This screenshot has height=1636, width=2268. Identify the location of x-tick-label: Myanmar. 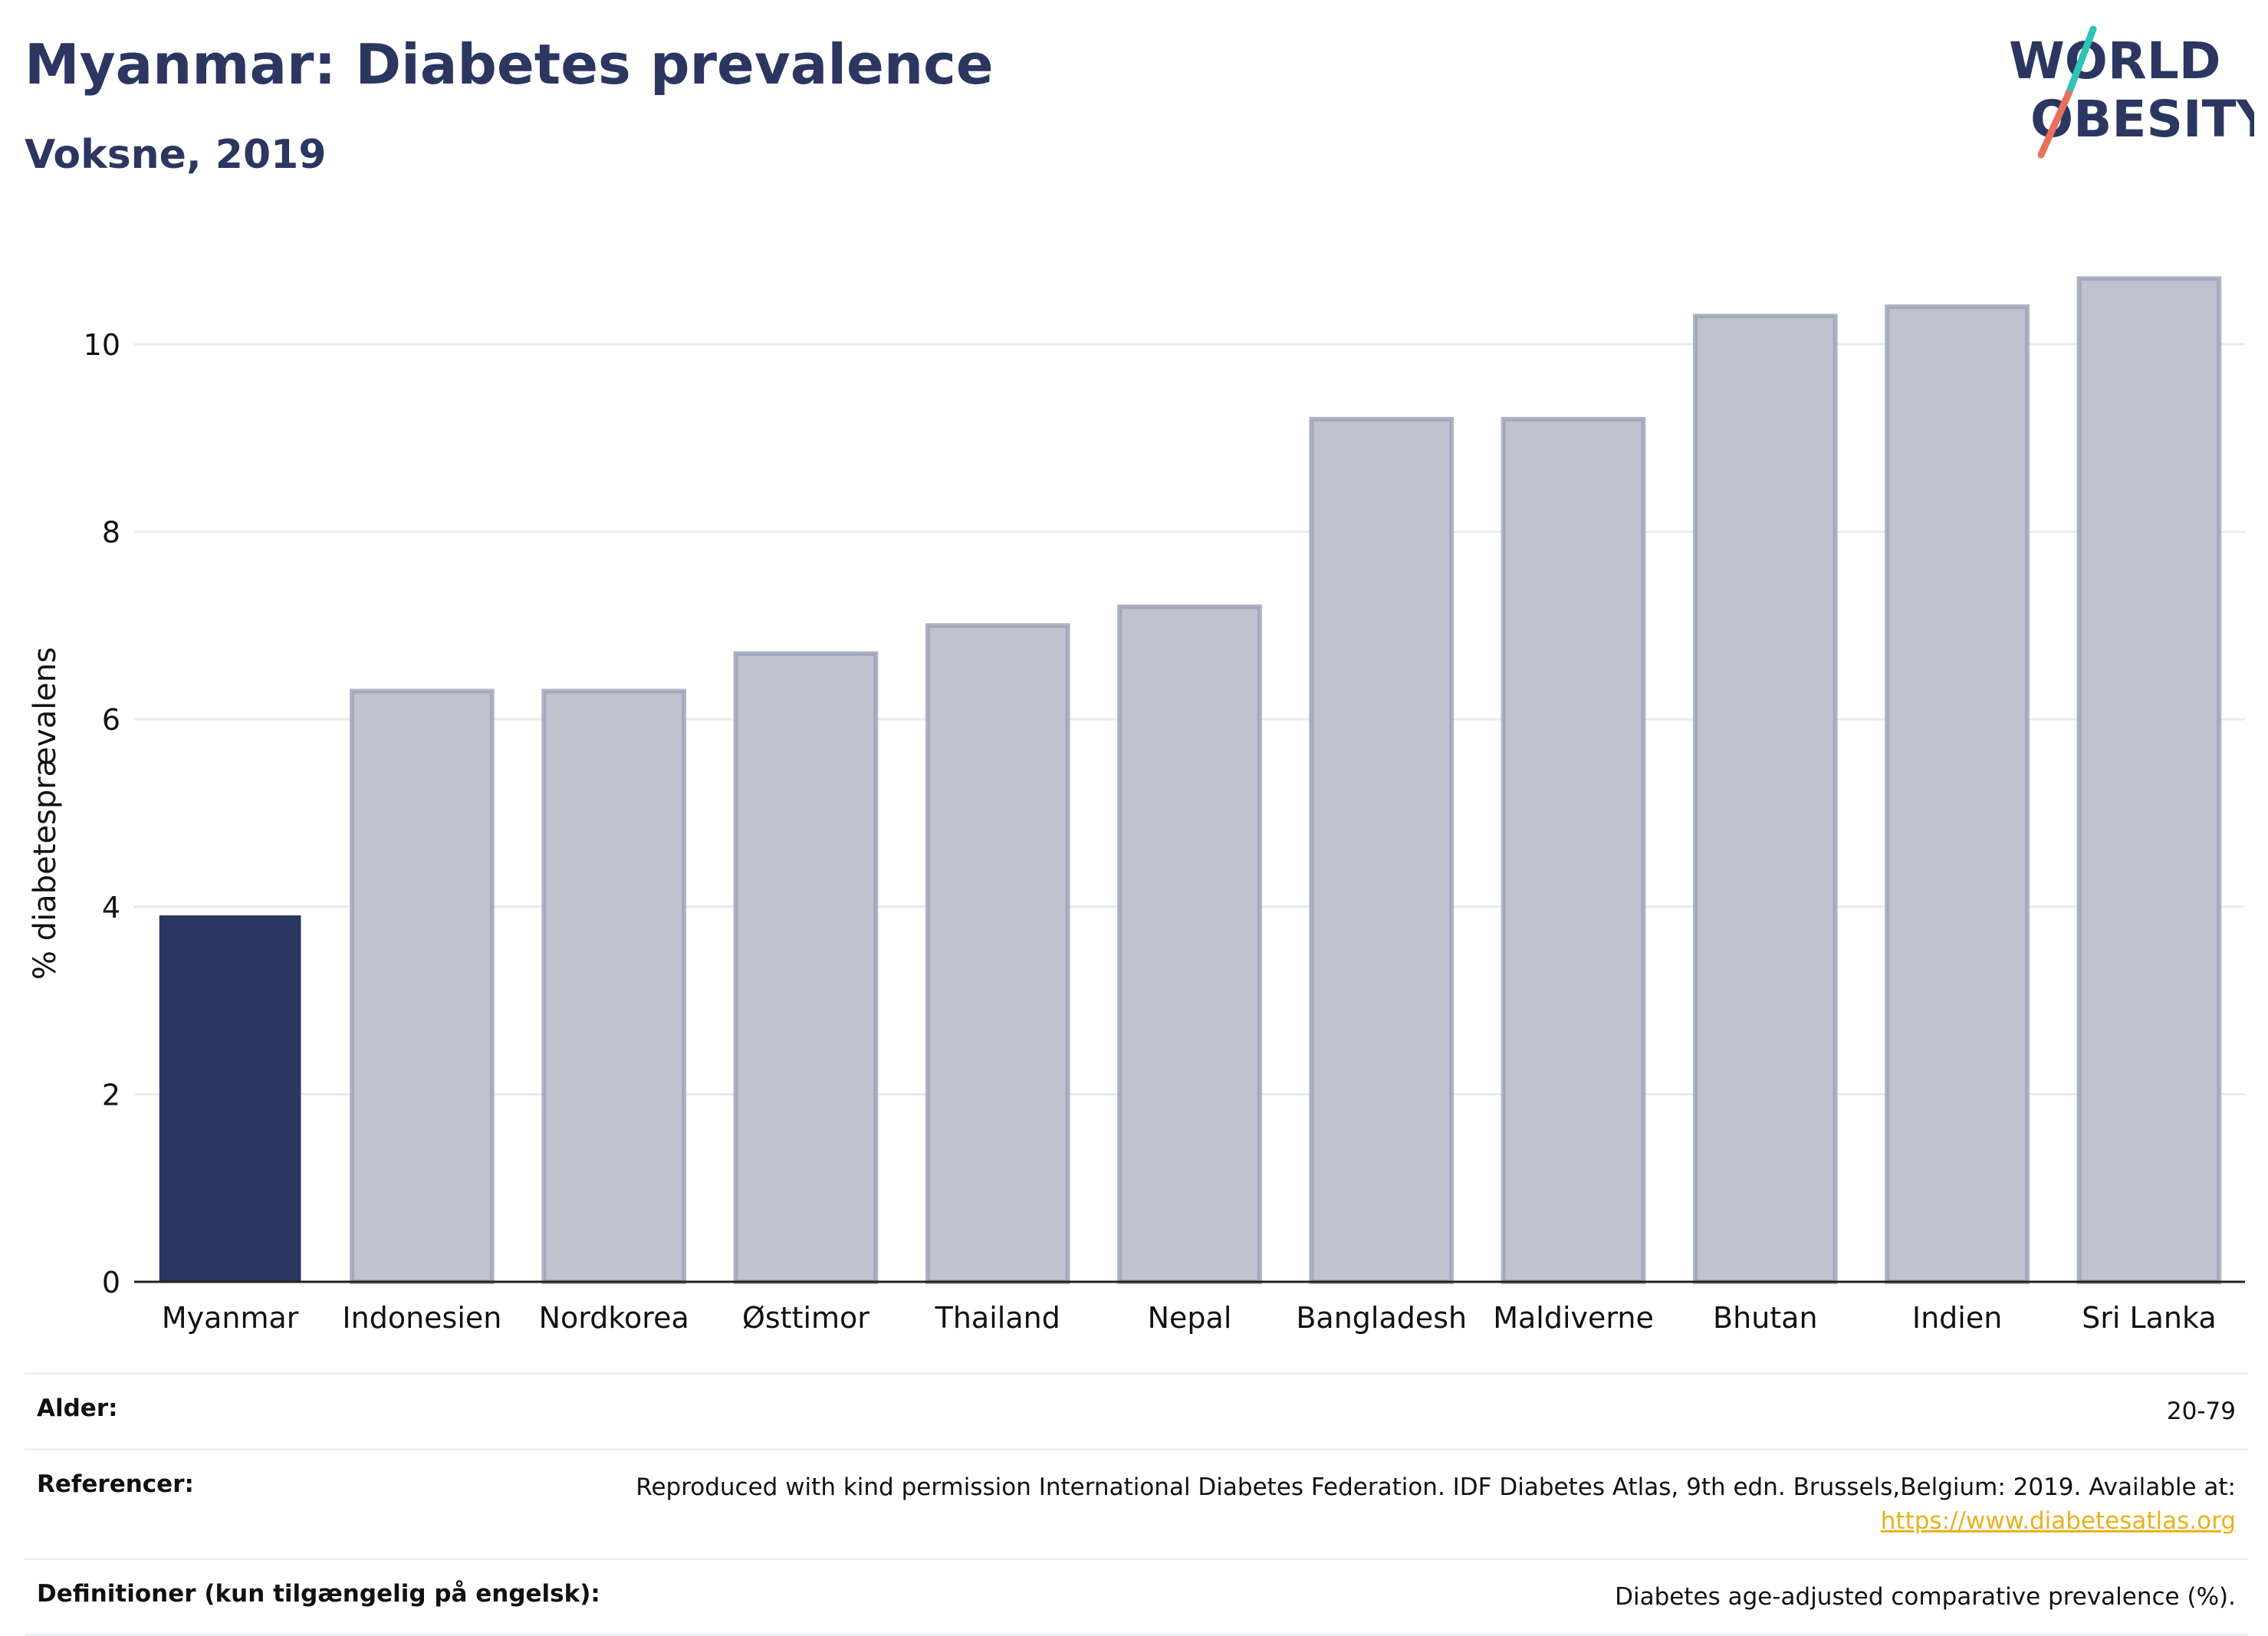
(230, 1318).